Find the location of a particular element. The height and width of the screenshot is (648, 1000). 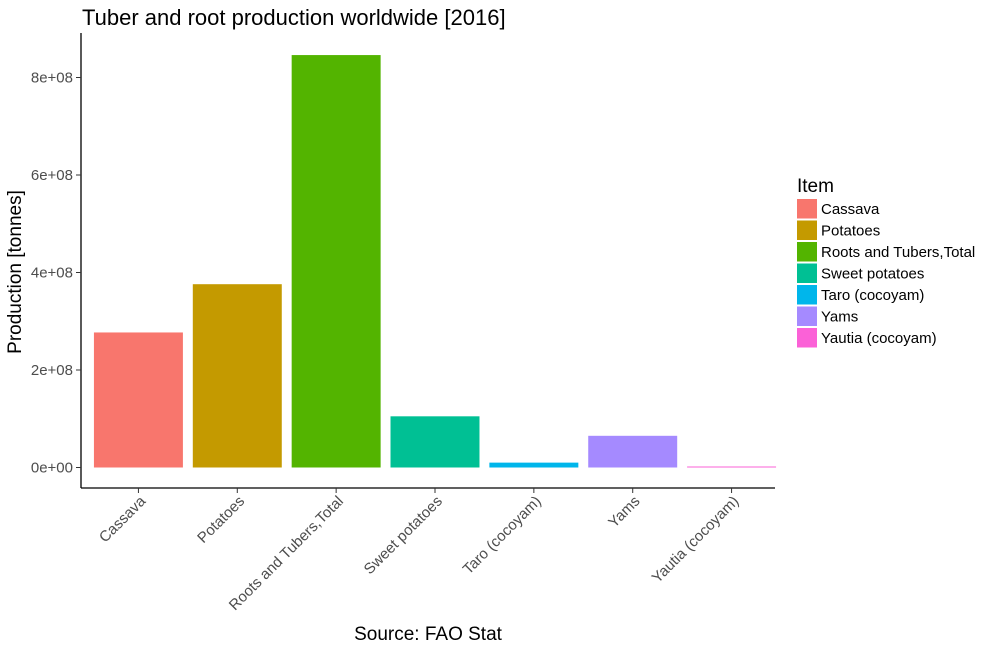

y-tick-label: 0e+00 is located at coordinates (52, 468).